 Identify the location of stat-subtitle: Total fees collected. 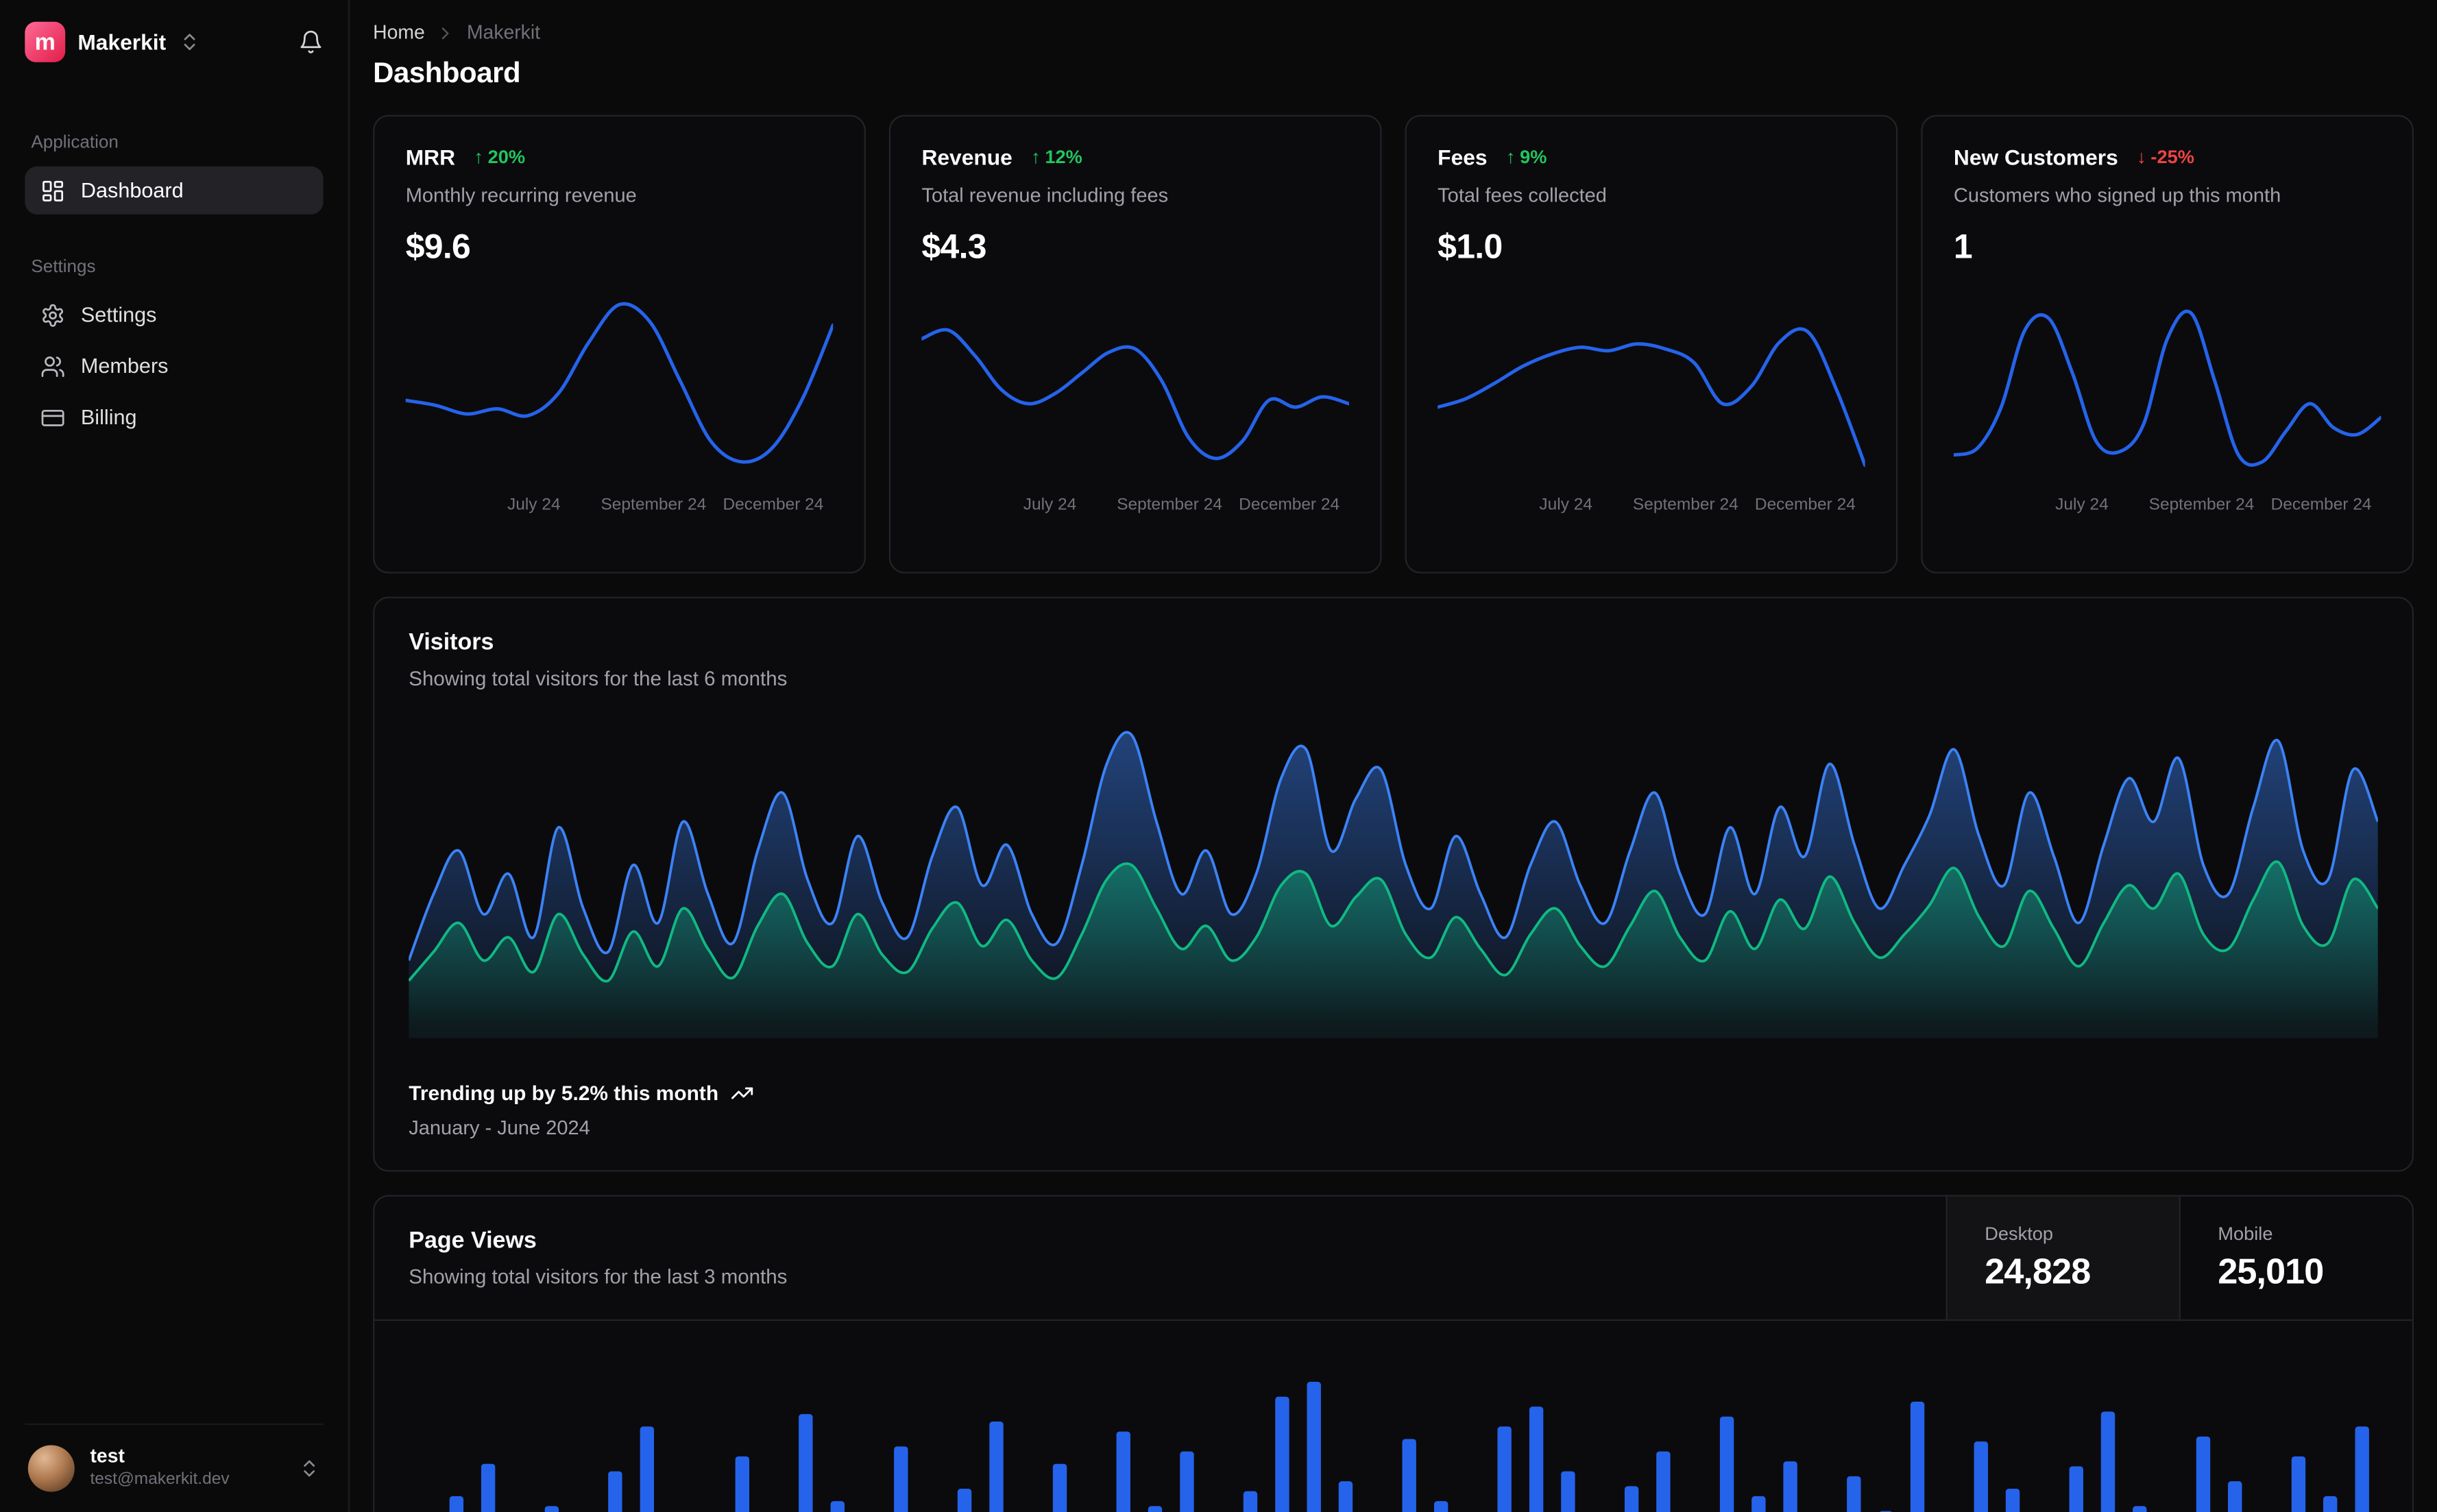
(1522, 195).